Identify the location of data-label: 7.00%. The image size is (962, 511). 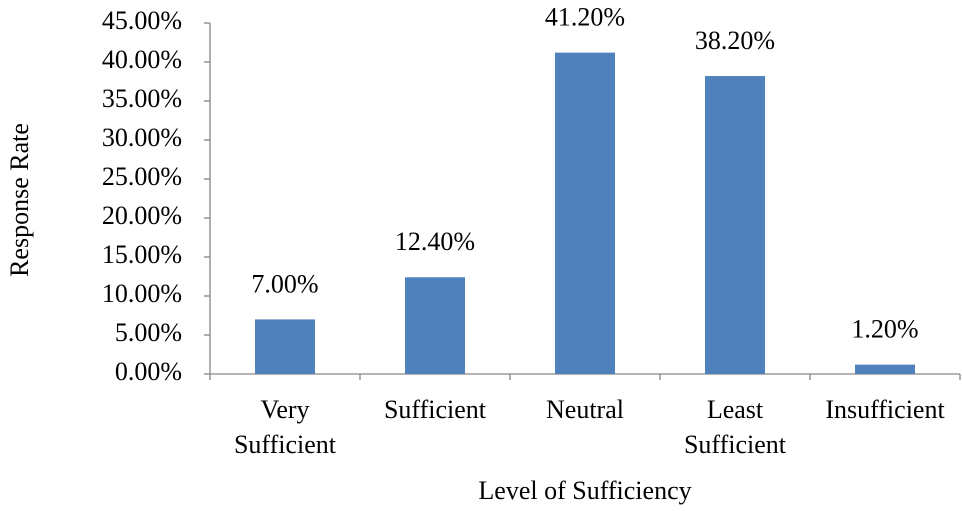
(284, 283).